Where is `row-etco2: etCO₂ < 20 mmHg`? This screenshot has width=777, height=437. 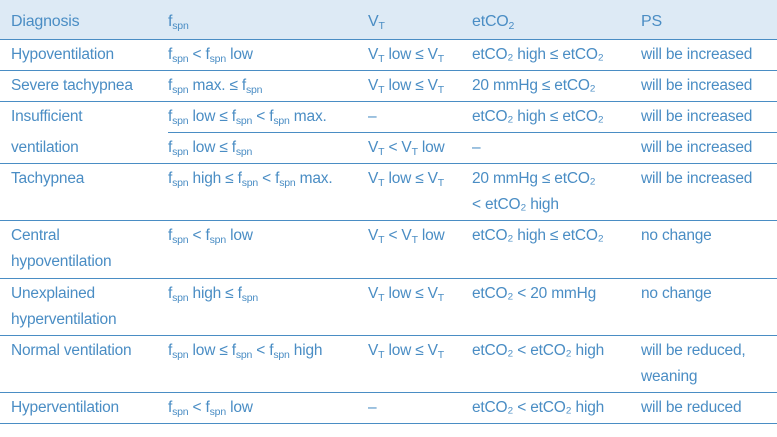 row-etco2: etCO₂ < 20 mmHg is located at coordinates (534, 293).